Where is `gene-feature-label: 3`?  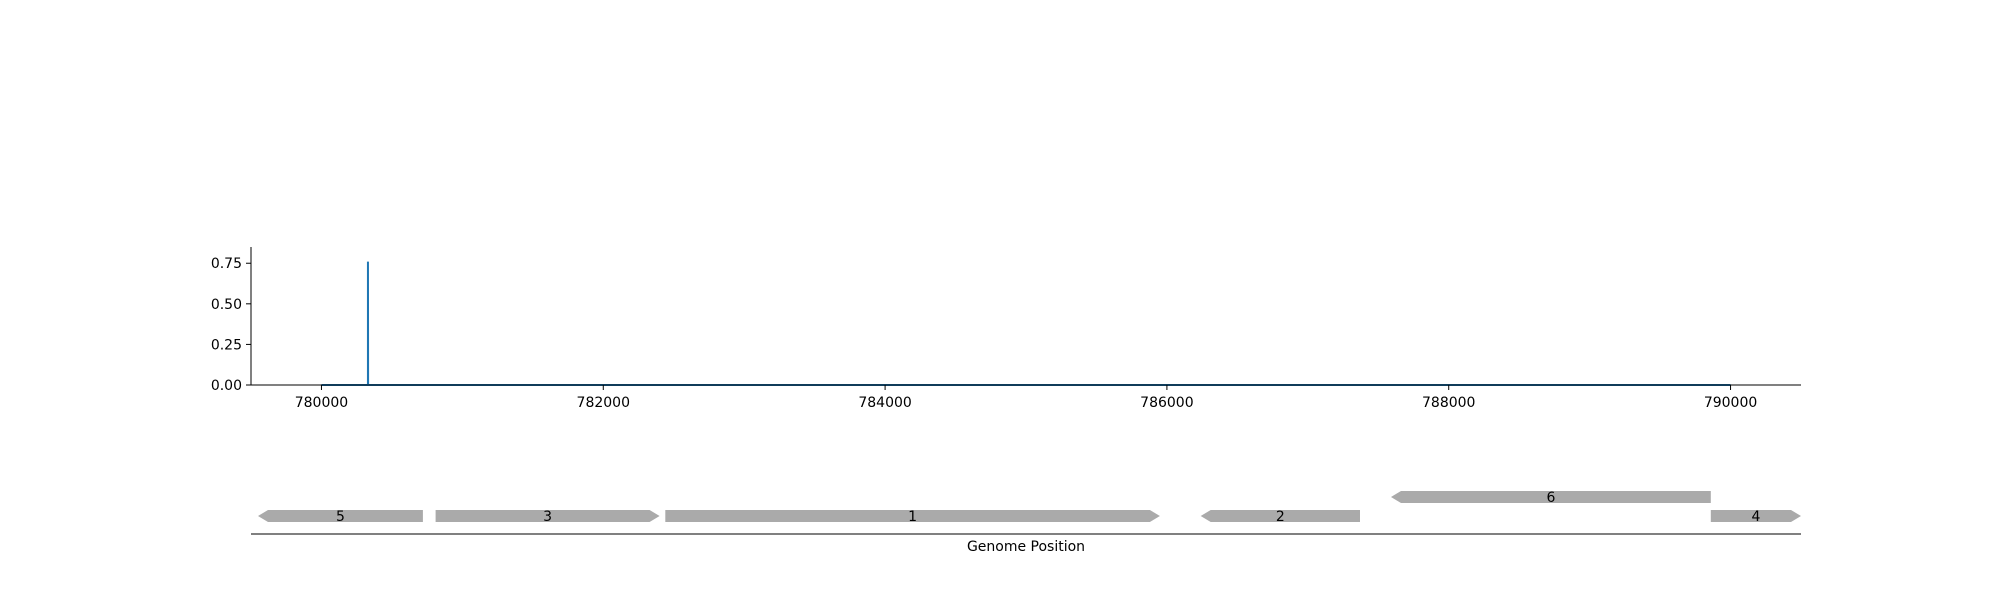
gene-feature-label: 3 is located at coordinates (547, 517).